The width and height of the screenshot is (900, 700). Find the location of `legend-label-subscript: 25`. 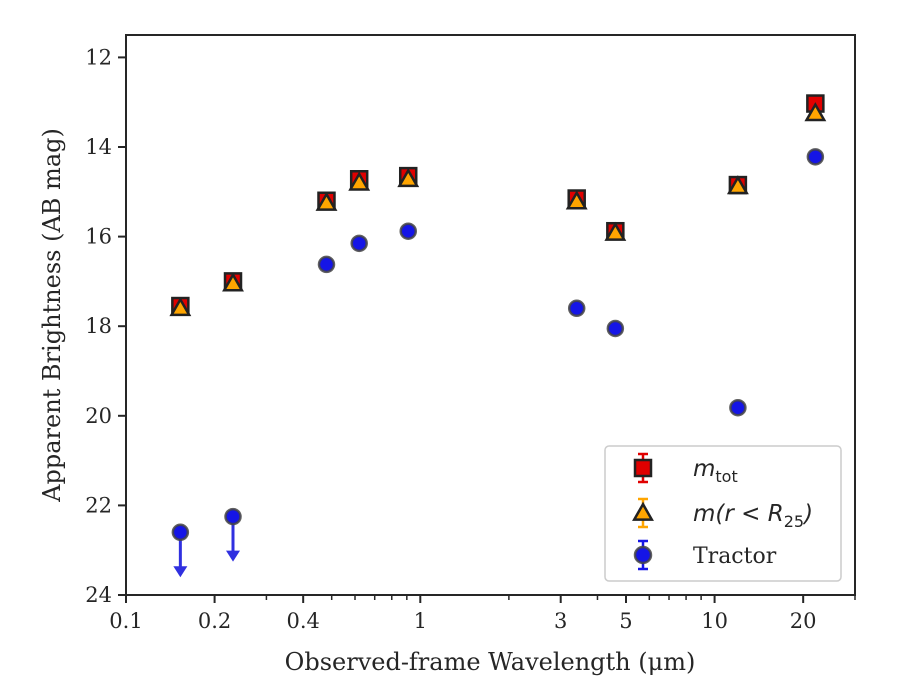

legend-label-subscript: 25 is located at coordinates (794, 521).